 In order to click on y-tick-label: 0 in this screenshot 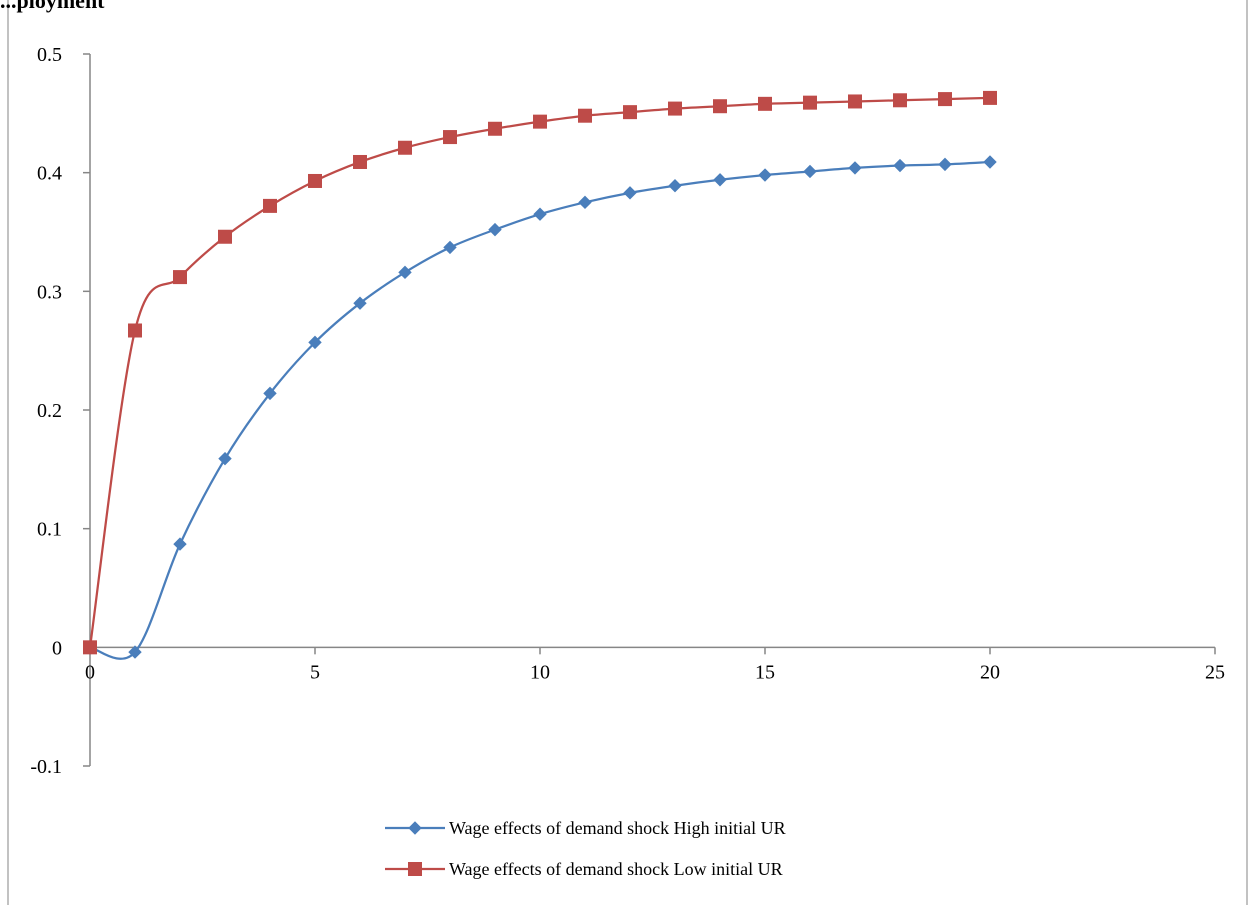, I will do `click(57, 648)`.